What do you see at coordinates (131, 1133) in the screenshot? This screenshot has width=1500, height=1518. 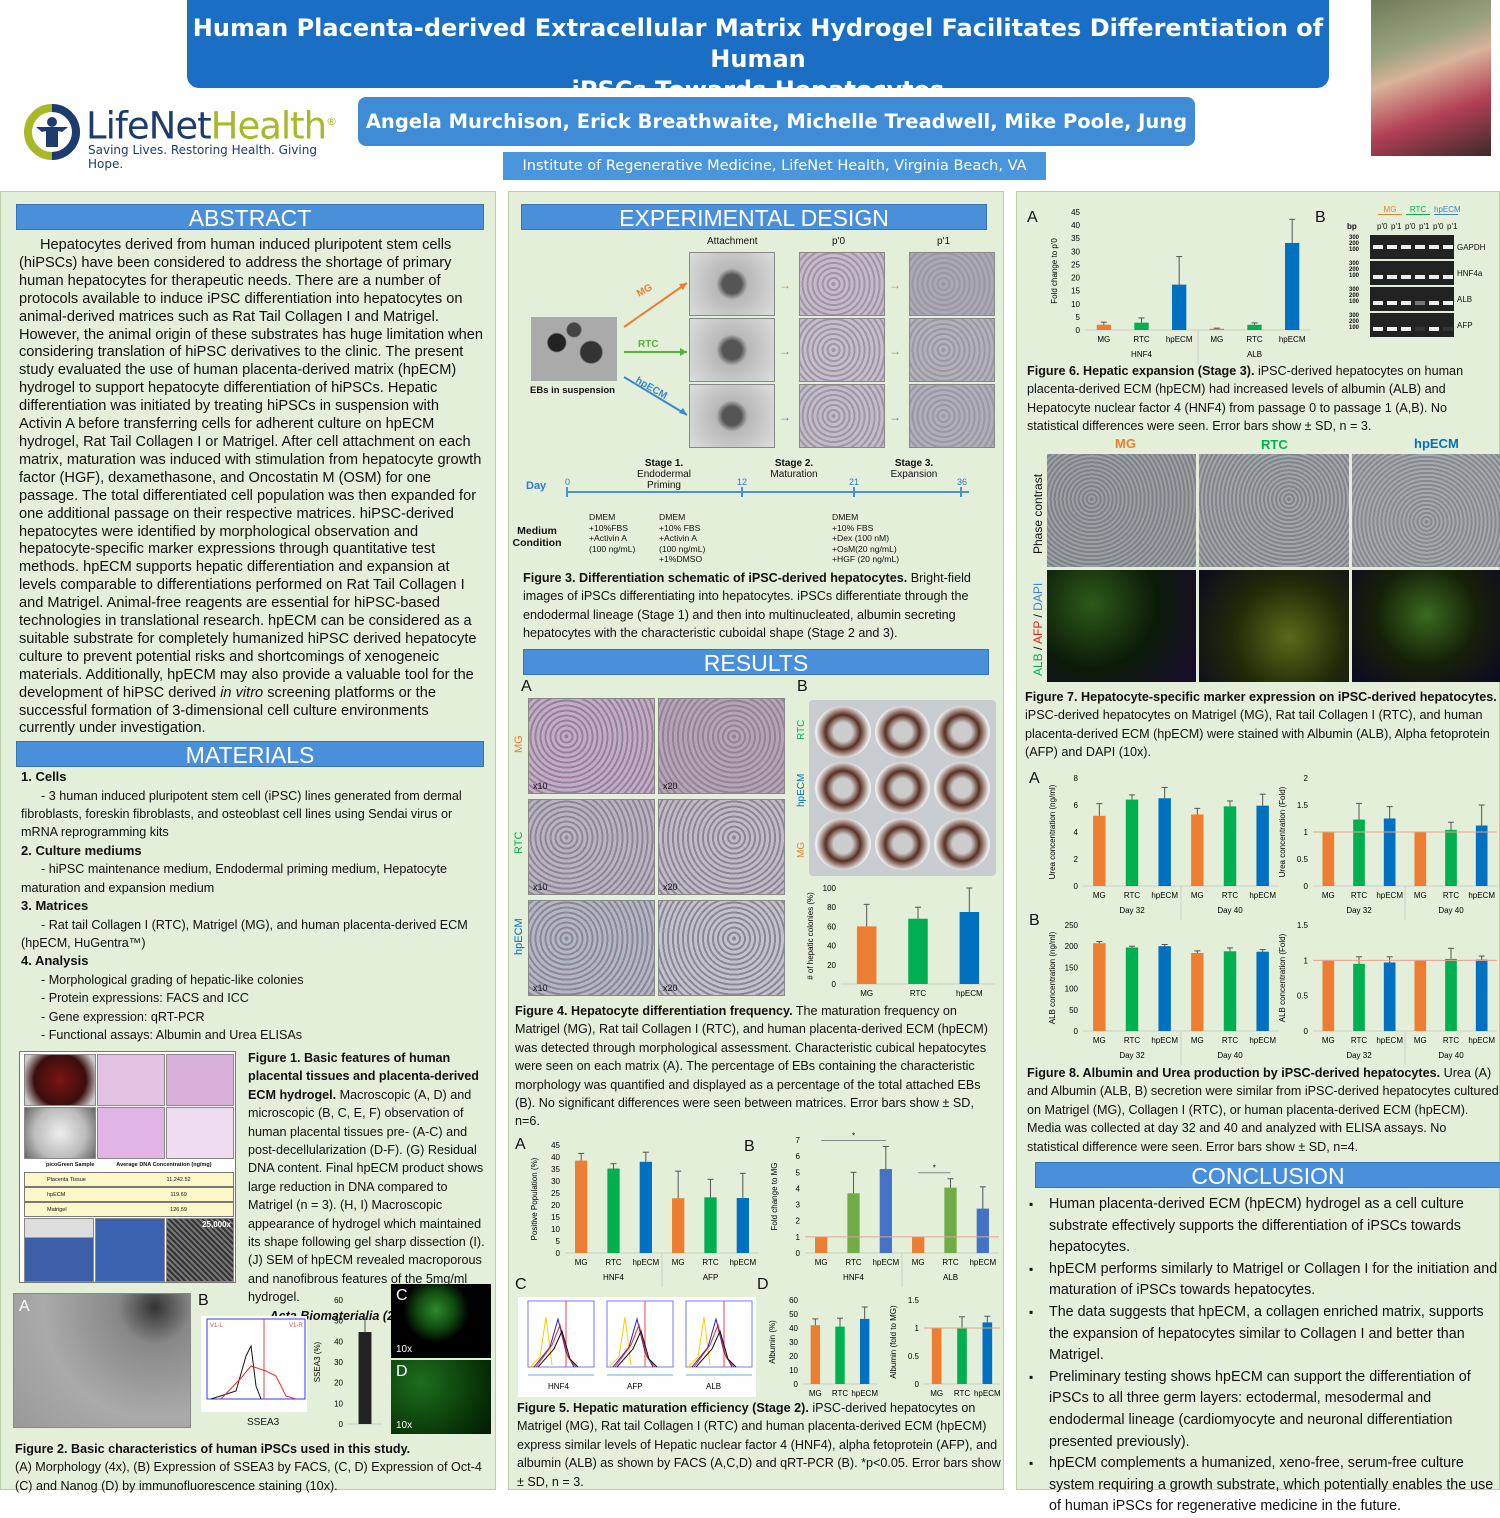 I see `fig1-panel-e` at bounding box center [131, 1133].